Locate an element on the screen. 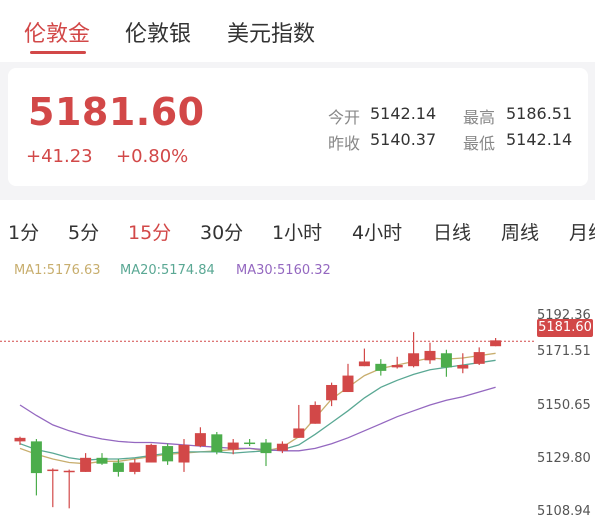  period-daily: 日线 is located at coordinates (452, 233).